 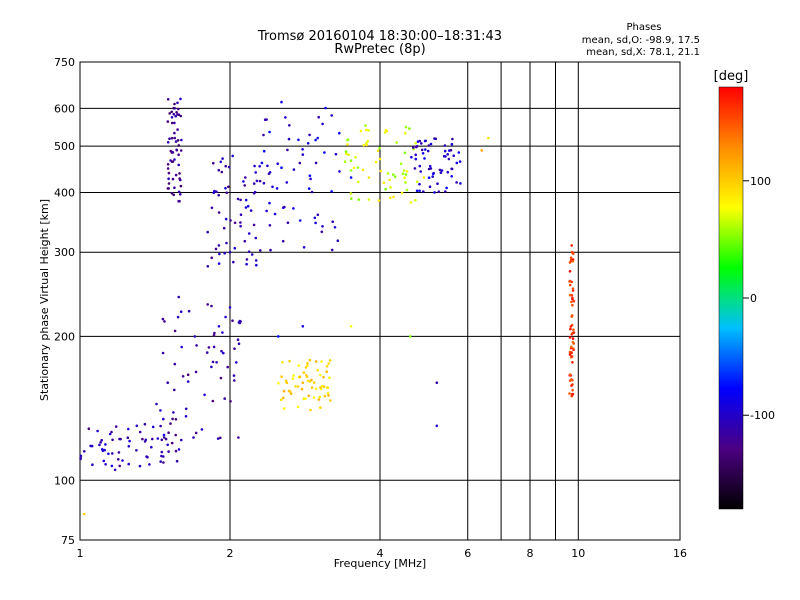 What do you see at coordinates (80, 553) in the screenshot?
I see `x-tick-label: 1` at bounding box center [80, 553].